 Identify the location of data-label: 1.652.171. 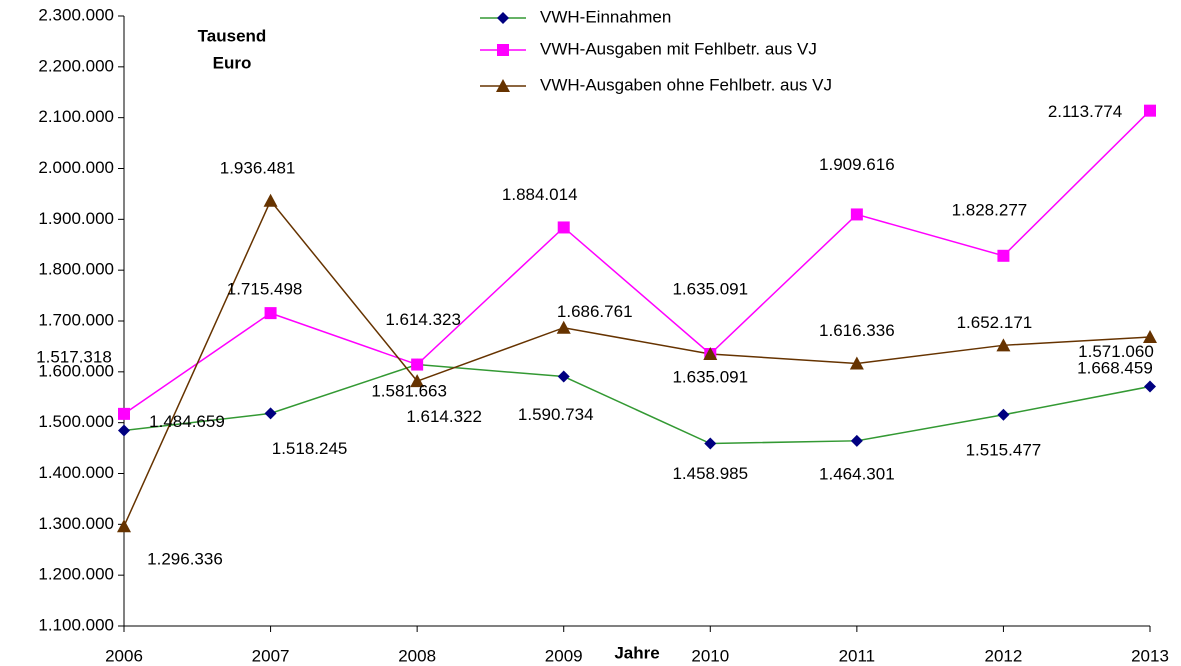
(995, 322).